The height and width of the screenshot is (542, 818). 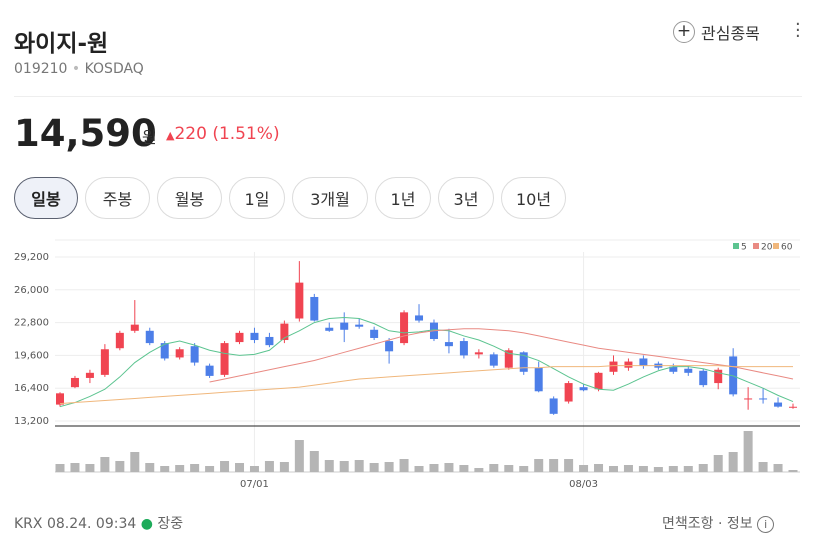 I want to click on x-tick-label: 08/03, so click(x=583, y=484).